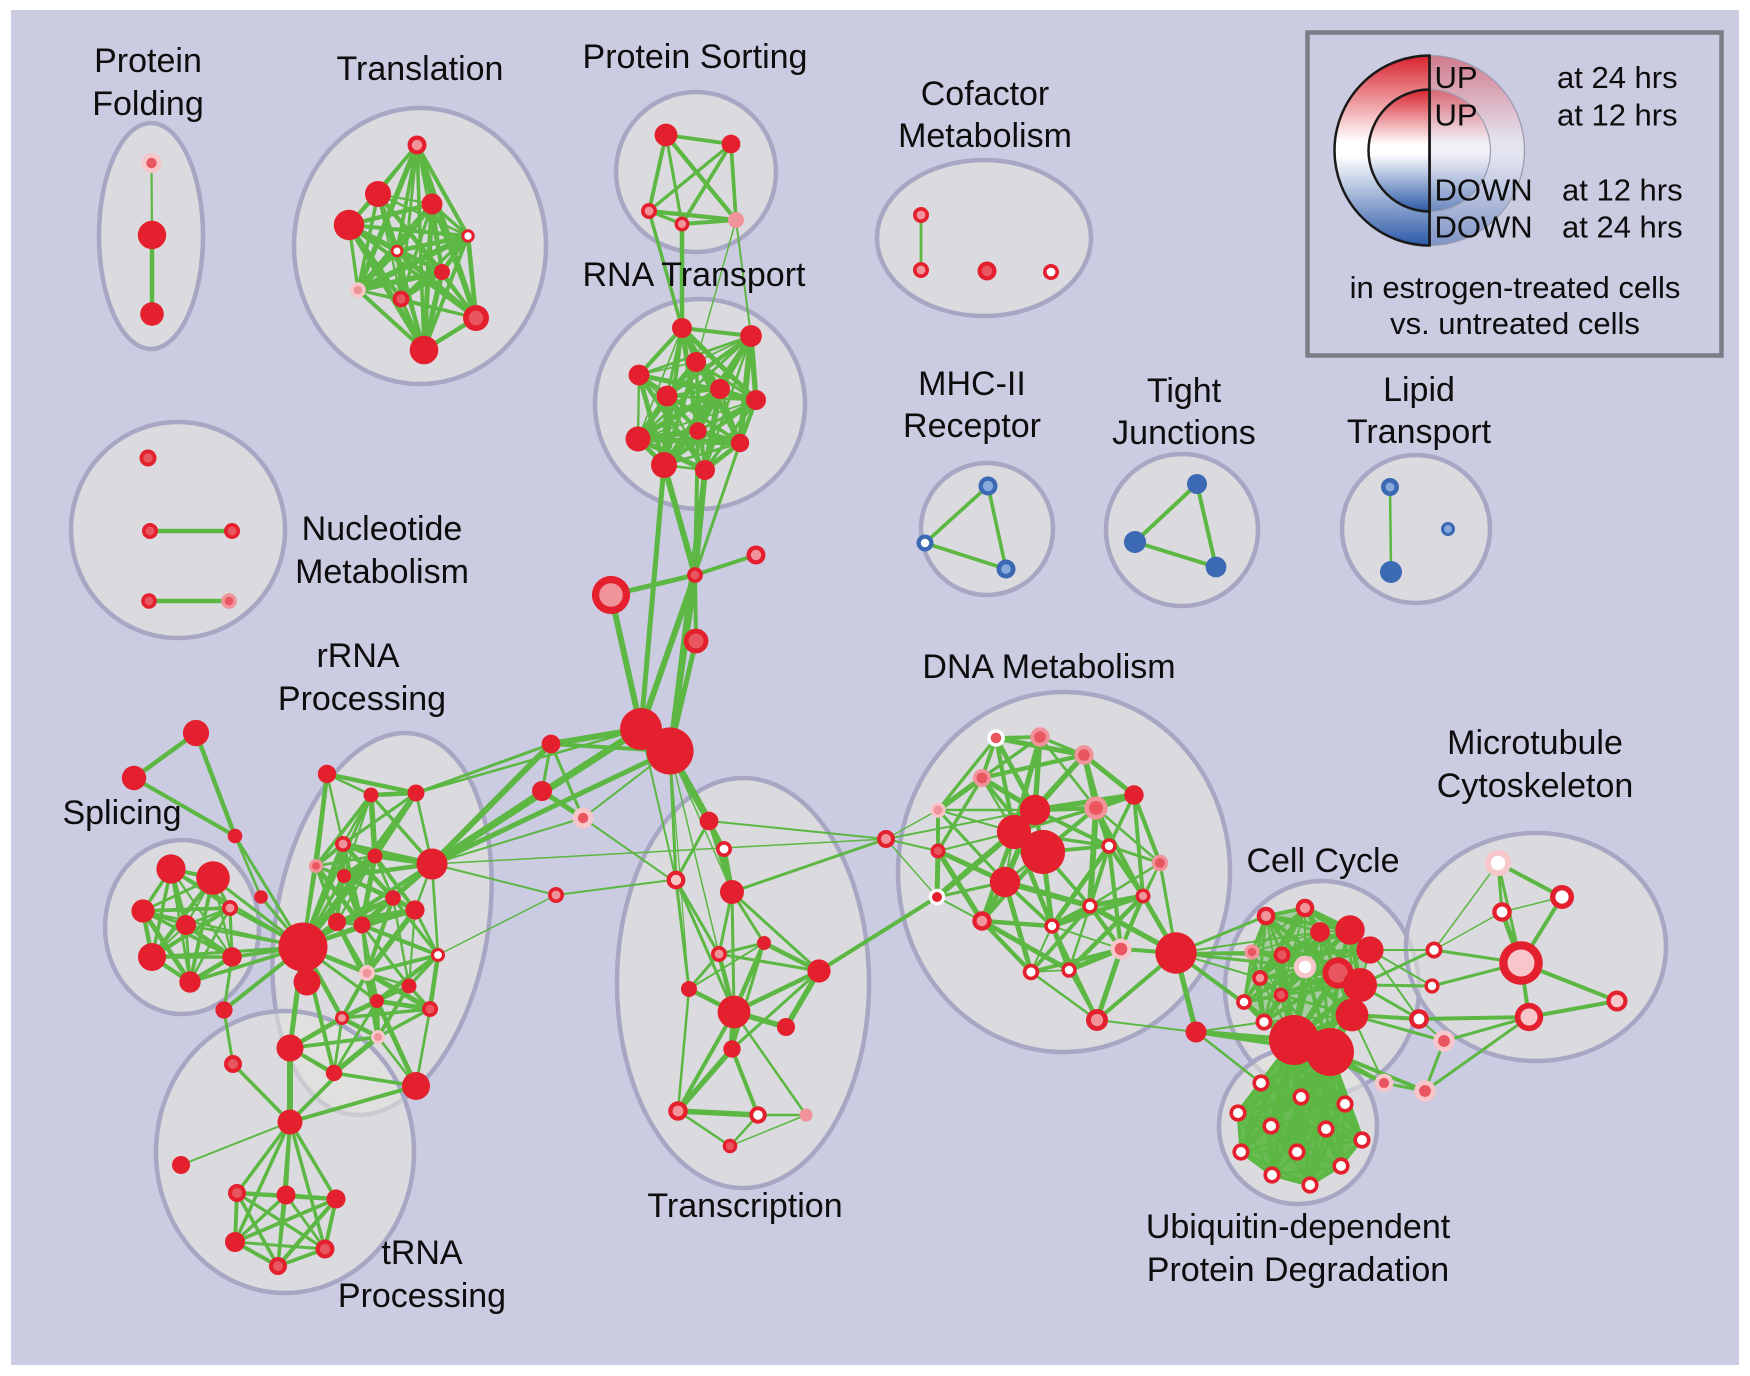  What do you see at coordinates (1419, 390) in the screenshot?
I see `svg-text: Lipid` at bounding box center [1419, 390].